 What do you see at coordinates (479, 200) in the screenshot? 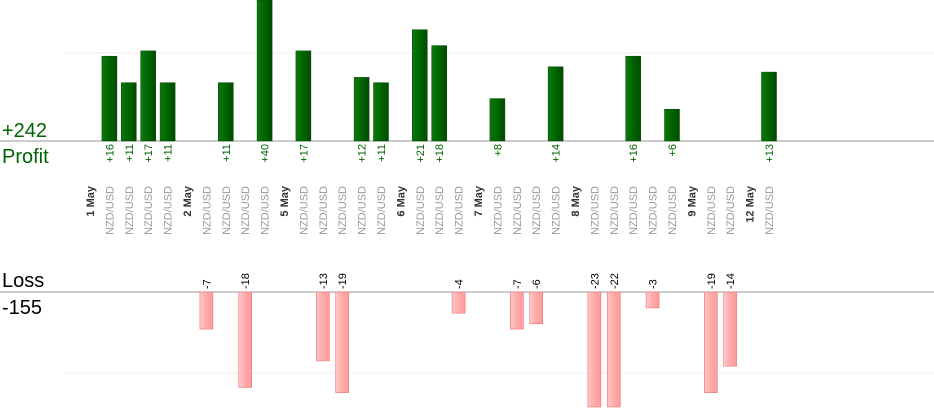
I see `date-label: 7 May` at bounding box center [479, 200].